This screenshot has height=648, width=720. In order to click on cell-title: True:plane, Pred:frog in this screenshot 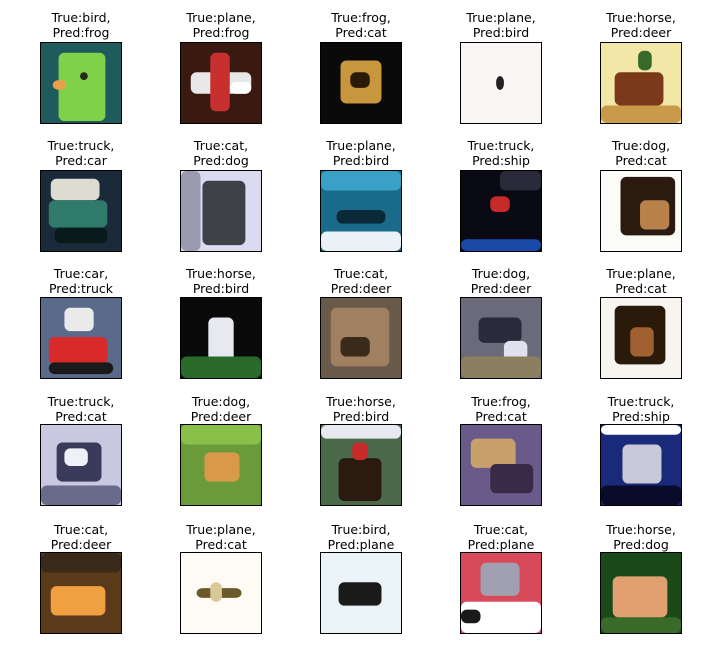, I will do `click(221, 25)`.